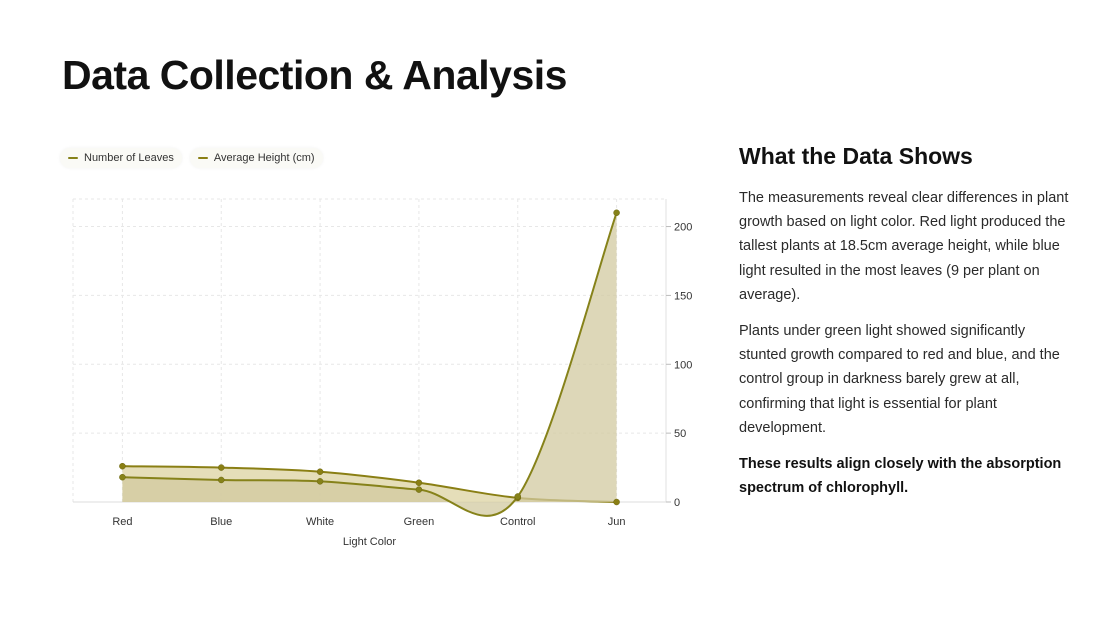 This screenshot has width=1120, height=630. What do you see at coordinates (202, 158) in the screenshot?
I see `legend-swatch-height` at bounding box center [202, 158].